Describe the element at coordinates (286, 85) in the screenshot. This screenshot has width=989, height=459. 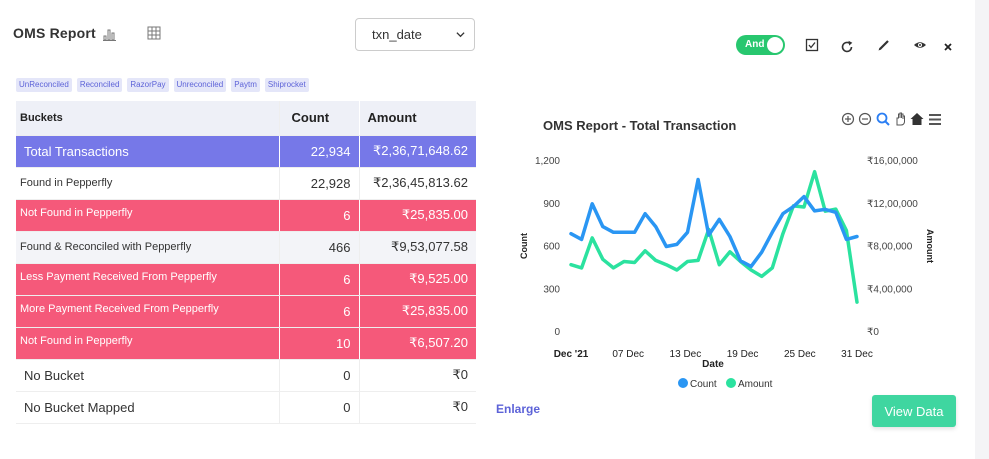
I see `filter-tag: Shiprocket` at that location.